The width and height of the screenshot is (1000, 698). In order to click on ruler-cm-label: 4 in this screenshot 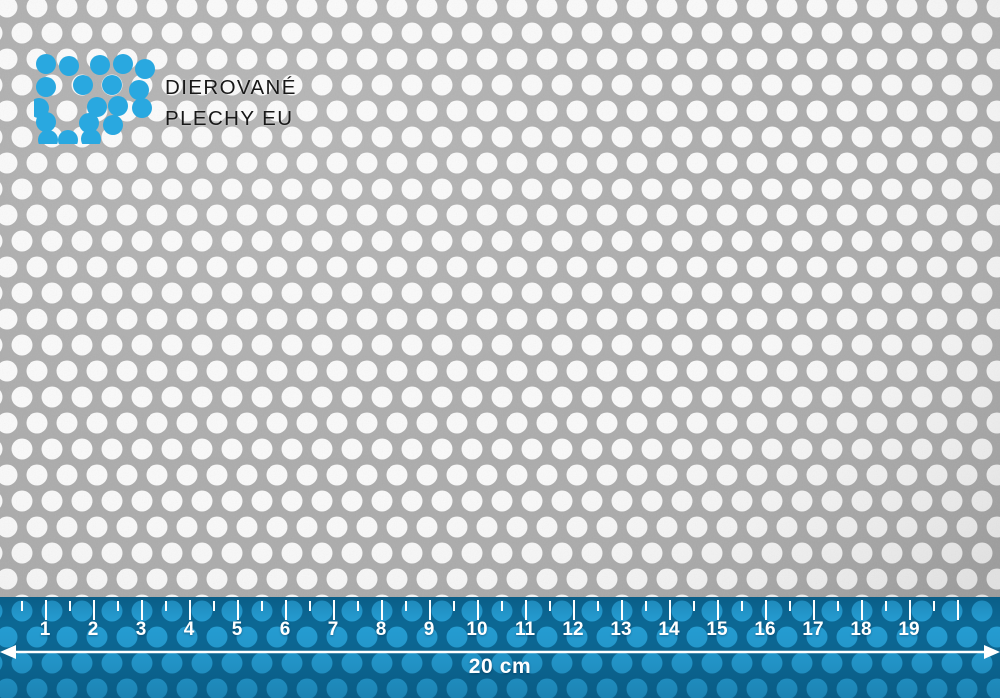, I will do `click(189, 629)`.